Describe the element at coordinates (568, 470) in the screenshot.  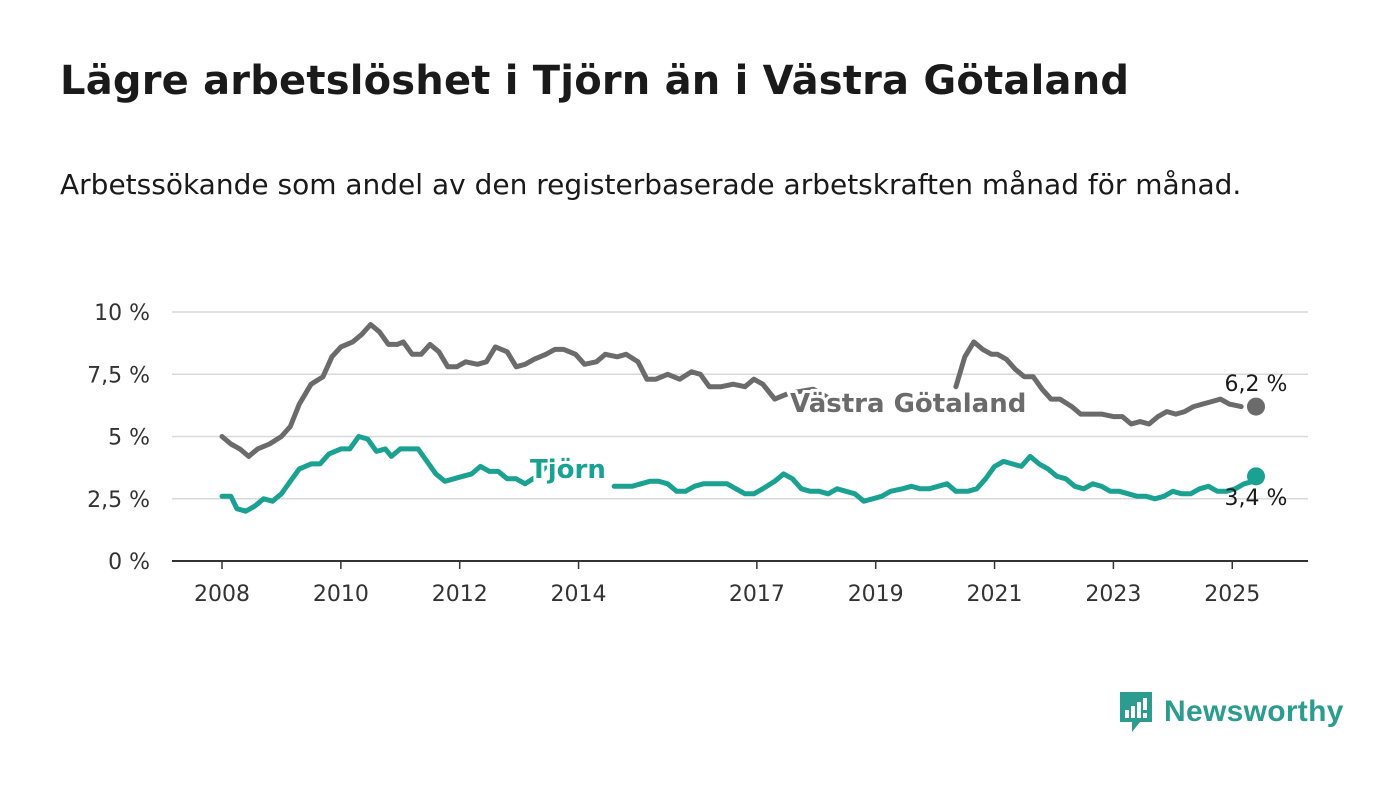
I see `series-label-tjorn: Tjörn` at that location.